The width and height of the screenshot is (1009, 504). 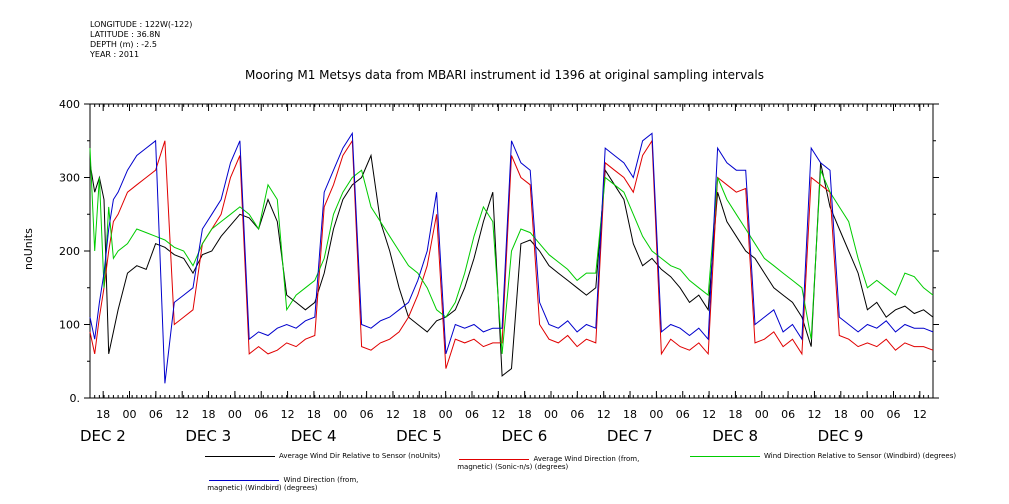 I want to click on legend-swatch-green, so click(x=725, y=456).